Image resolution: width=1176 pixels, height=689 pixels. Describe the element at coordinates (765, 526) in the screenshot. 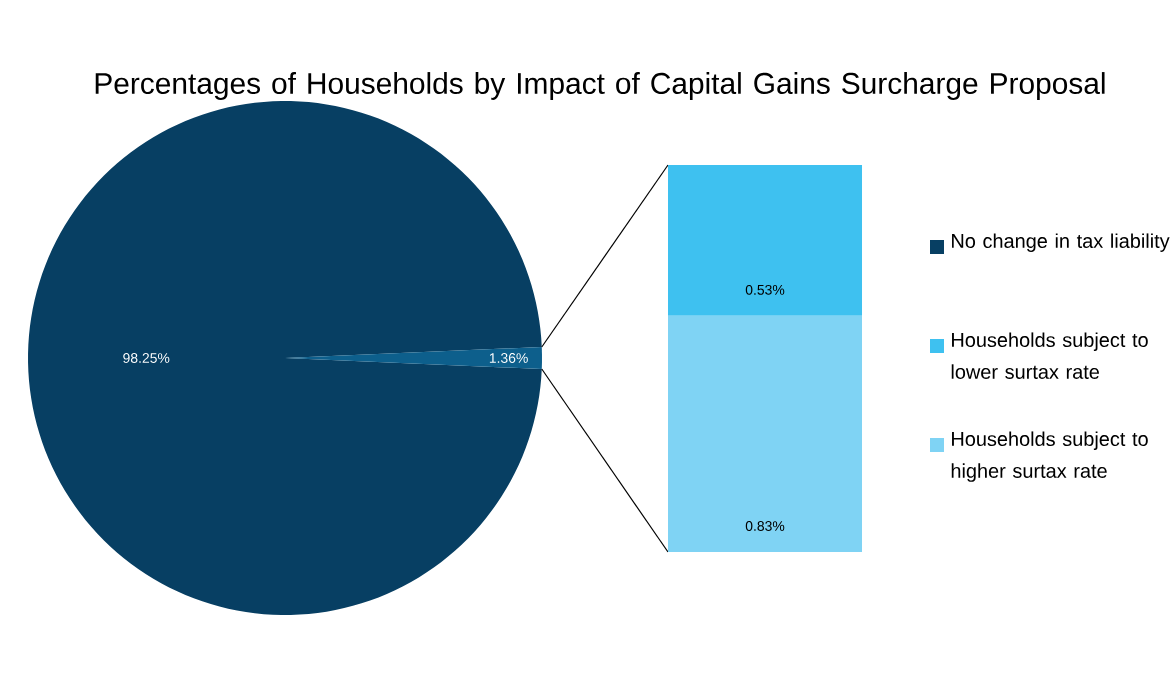

I see `data-label: 0.83%` at that location.